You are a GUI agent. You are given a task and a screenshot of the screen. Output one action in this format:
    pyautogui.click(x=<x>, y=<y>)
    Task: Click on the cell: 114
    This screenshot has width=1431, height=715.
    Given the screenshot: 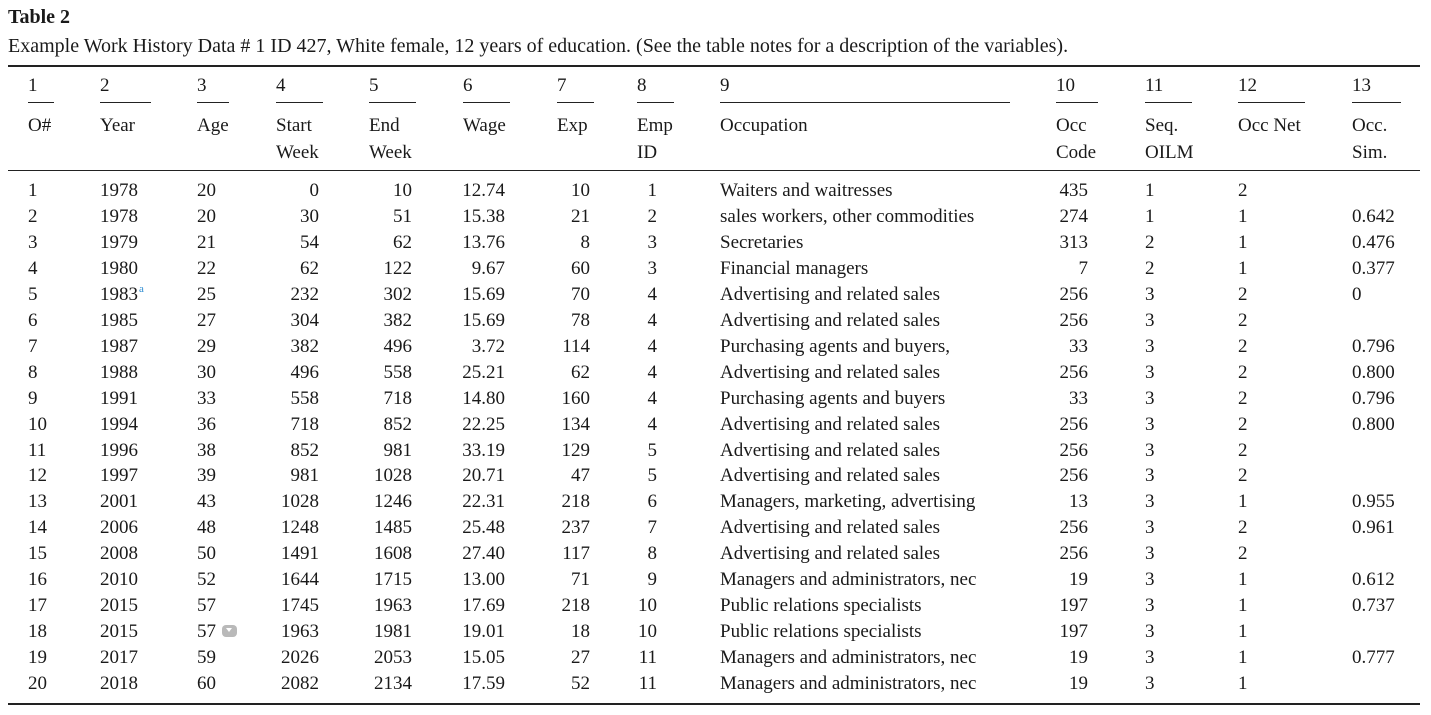 What is the action you would take?
    pyautogui.click(x=576, y=346)
    